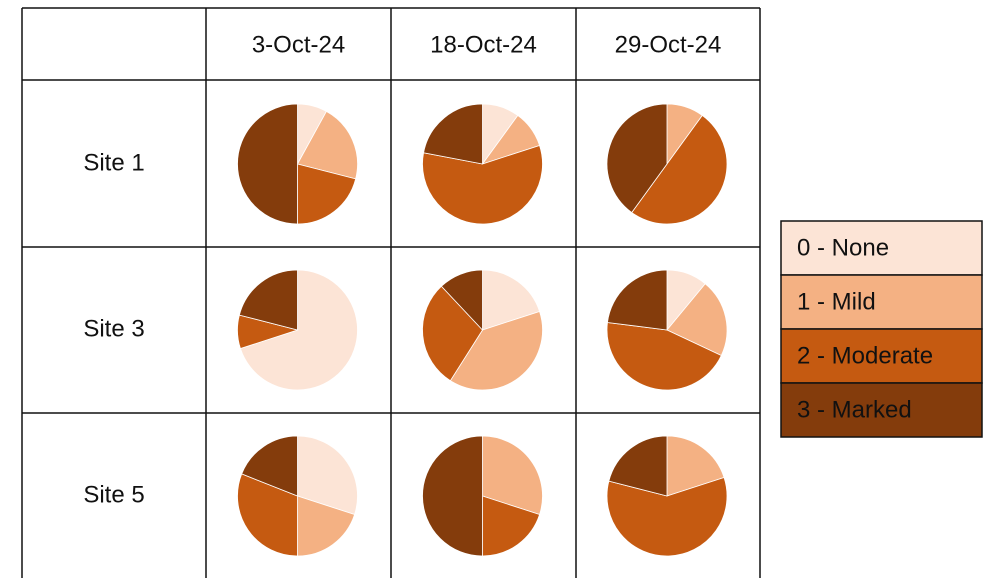 This screenshot has height=578, width=984. Describe the element at coordinates (836, 301) in the screenshot. I see `legend-label: 1 - Mild` at that location.